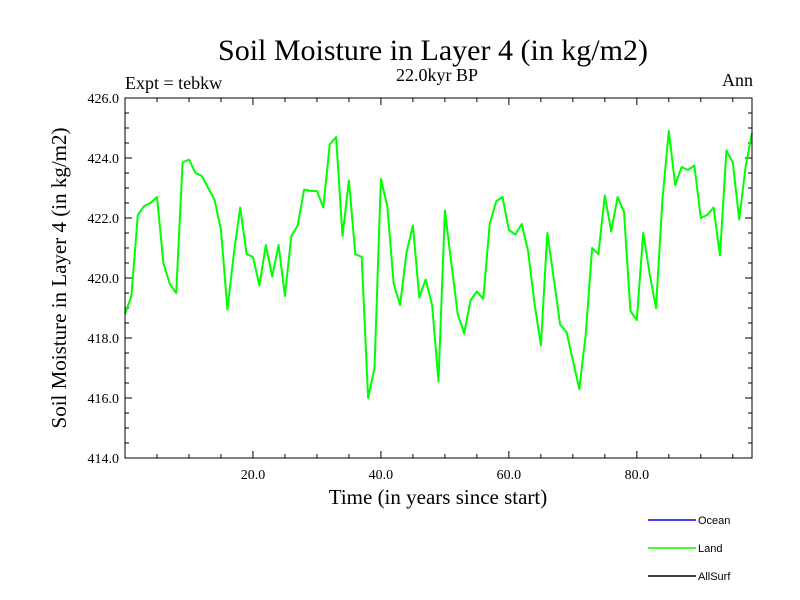 The height and width of the screenshot is (600, 800). I want to click on legend-label-land: Land, so click(710, 549).